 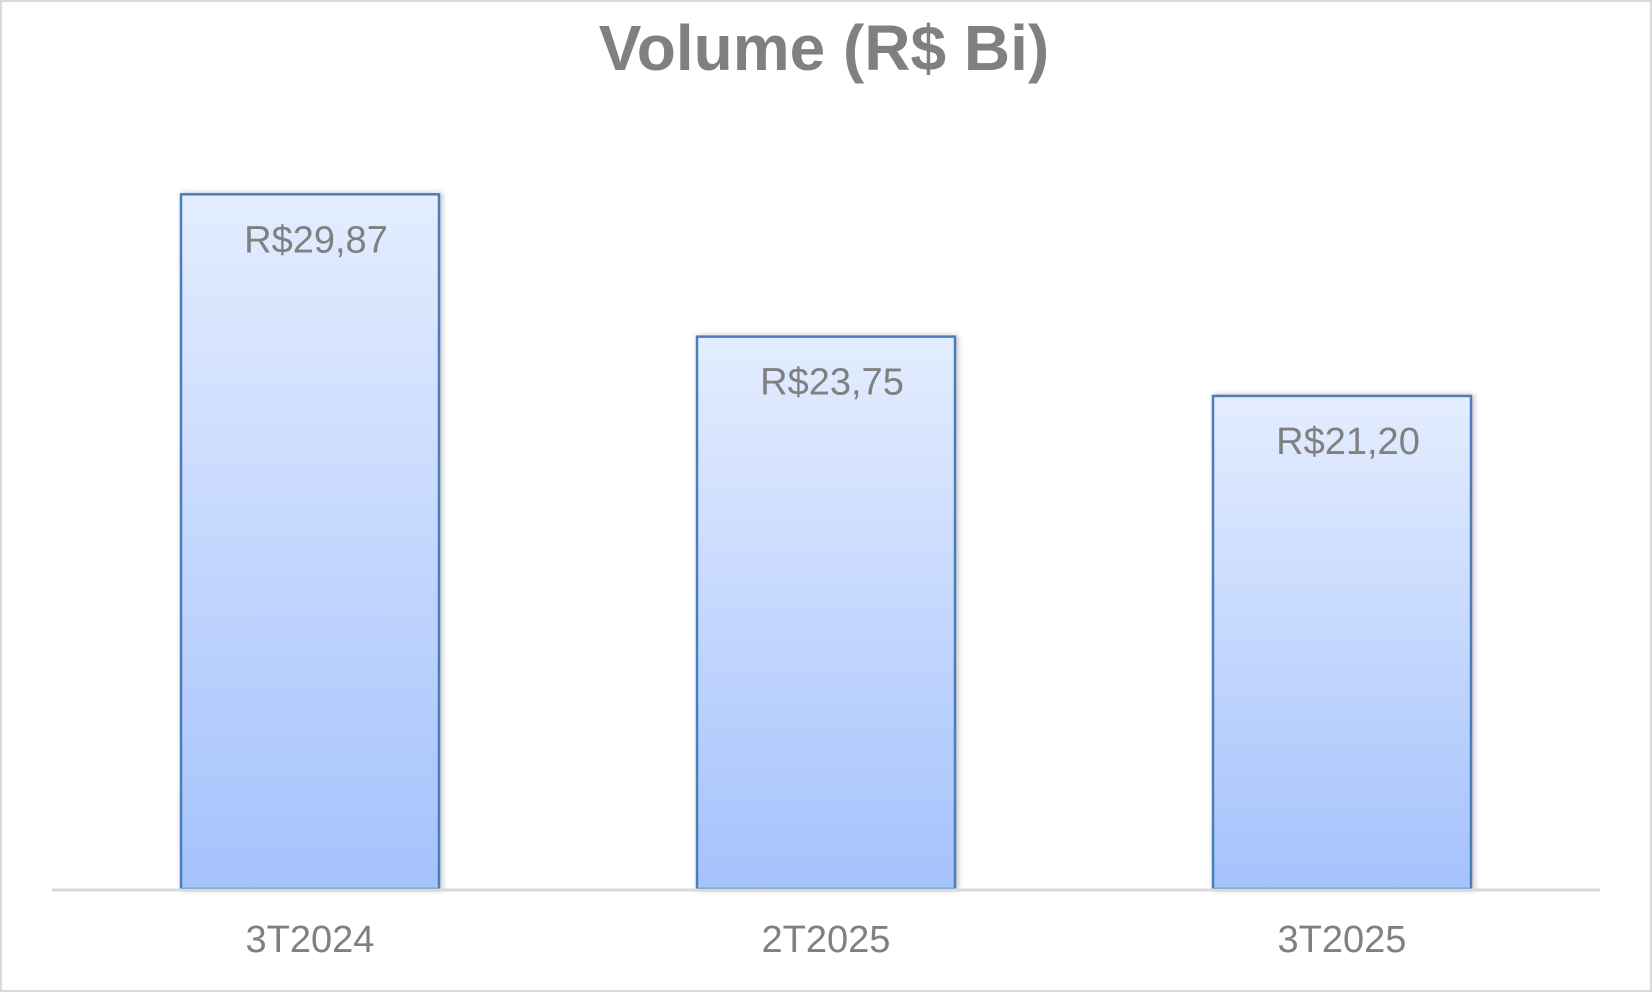 What do you see at coordinates (1342, 940) in the screenshot?
I see `category-label-3T2025: 3T2025` at bounding box center [1342, 940].